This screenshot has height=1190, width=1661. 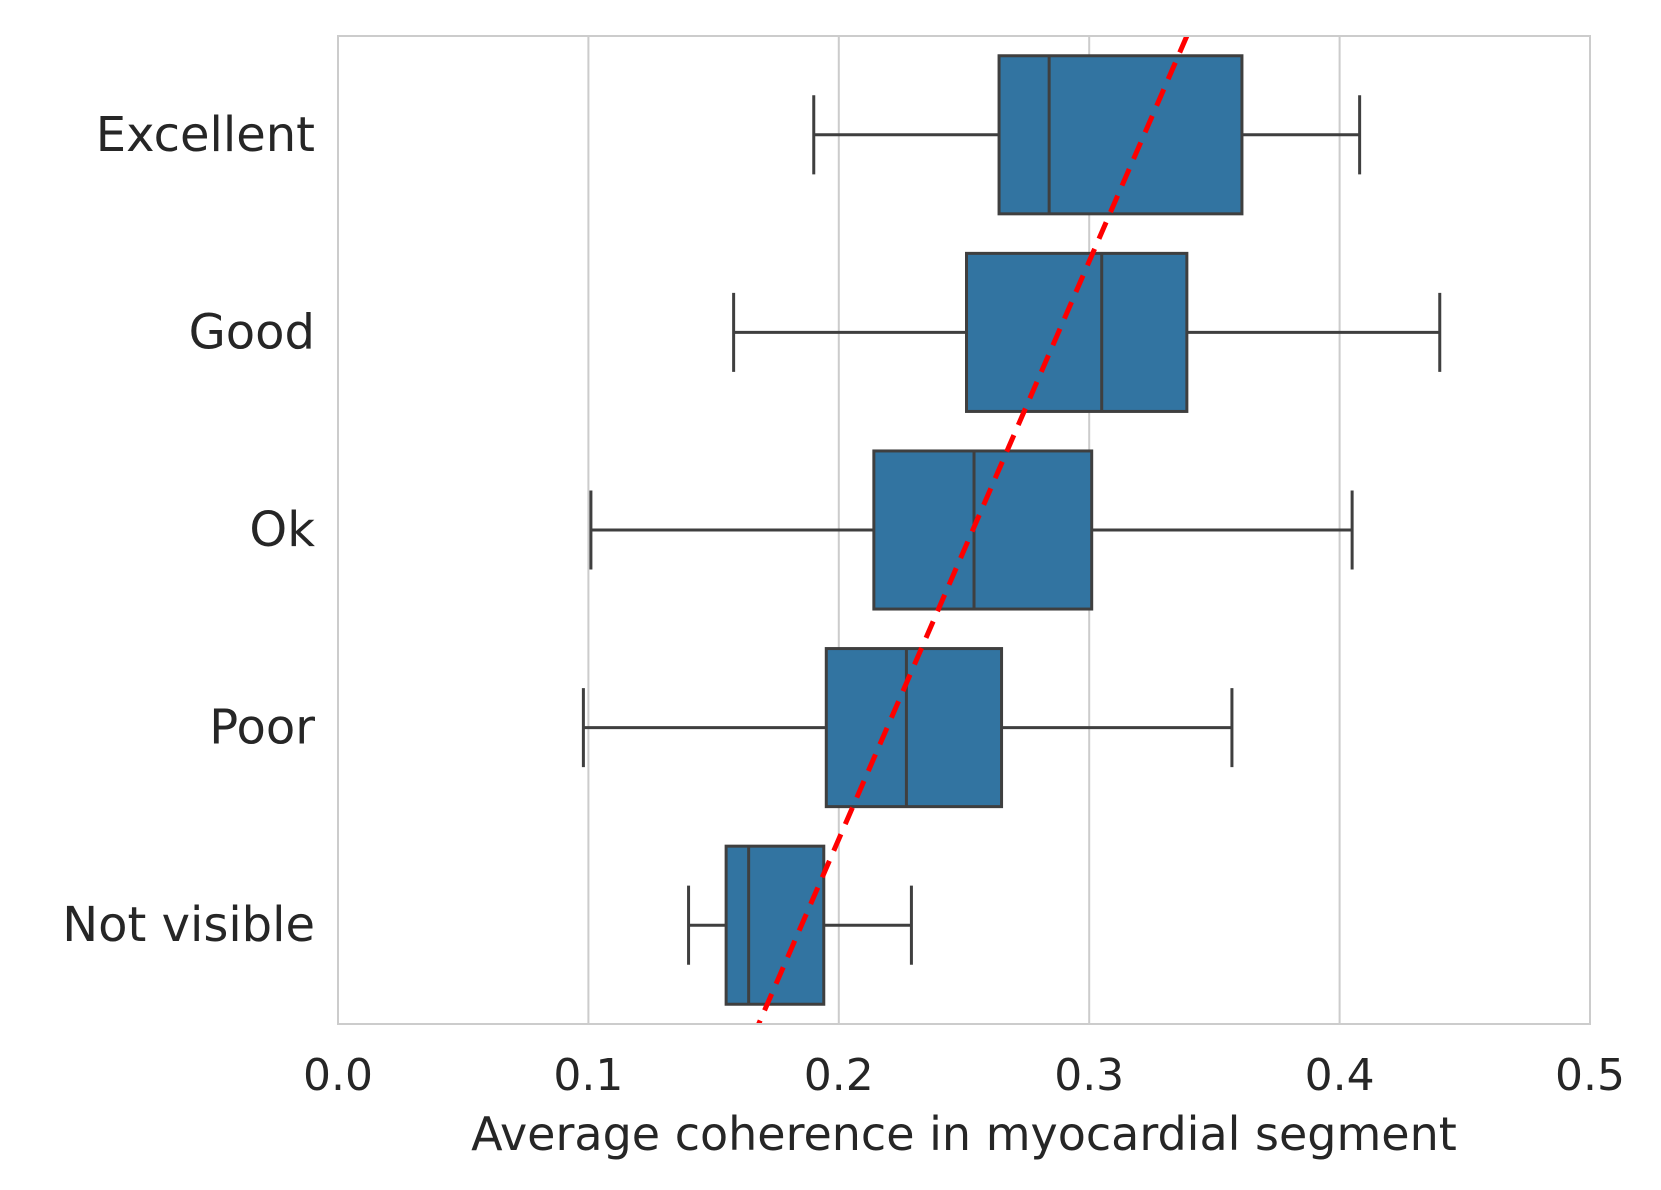 What do you see at coordinates (1089, 1075) in the screenshot?
I see `x-tick-label: 0.3` at bounding box center [1089, 1075].